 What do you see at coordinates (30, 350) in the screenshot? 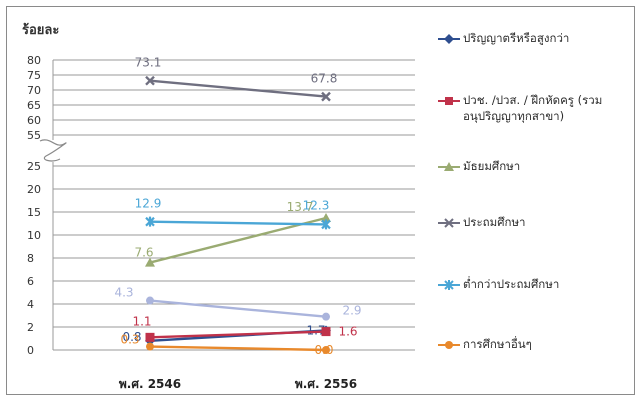
I see `y-tick-label: 0` at bounding box center [30, 350].